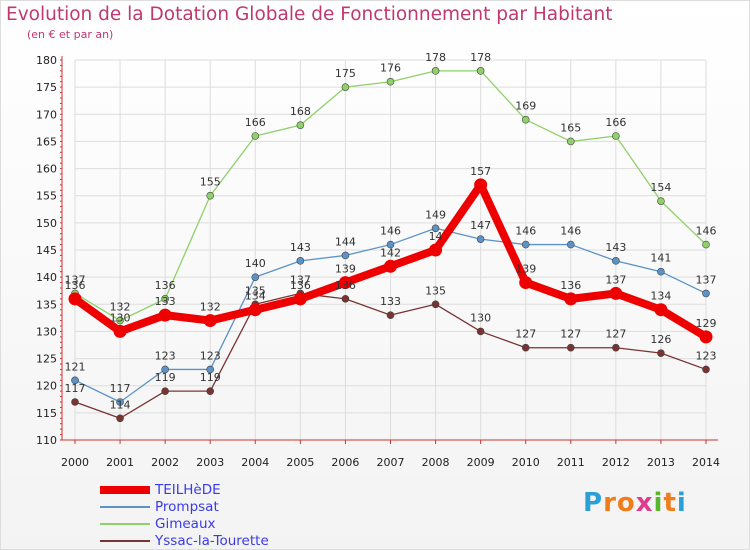  Describe the element at coordinates (480, 171) in the screenshot. I see `data-label: 157` at that location.